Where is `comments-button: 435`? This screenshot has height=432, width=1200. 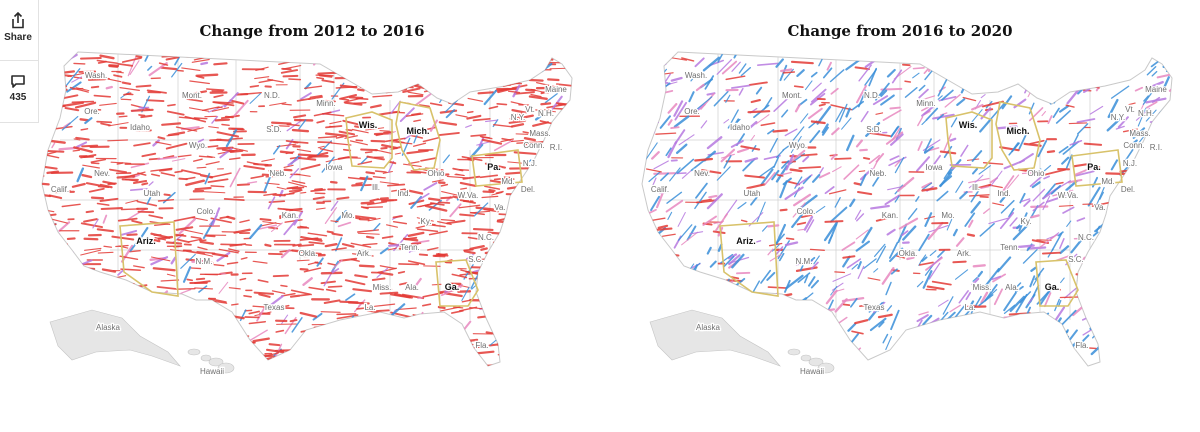
comments-button: 435 is located at coordinates (18, 88).